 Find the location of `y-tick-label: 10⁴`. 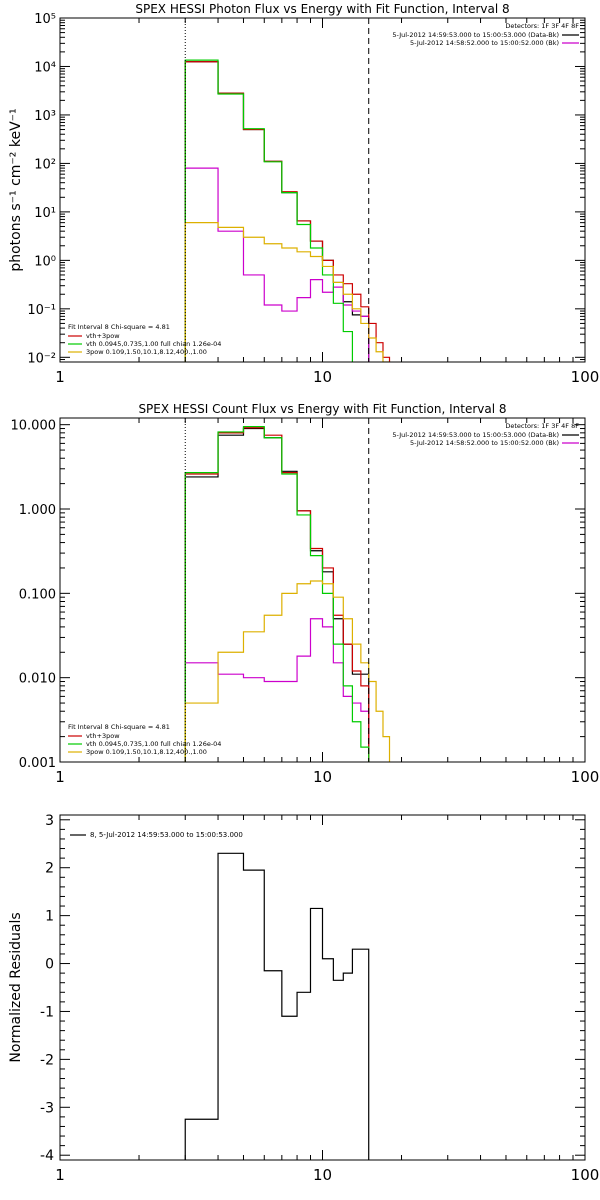

y-tick-label: 10⁴ is located at coordinates (45, 67).